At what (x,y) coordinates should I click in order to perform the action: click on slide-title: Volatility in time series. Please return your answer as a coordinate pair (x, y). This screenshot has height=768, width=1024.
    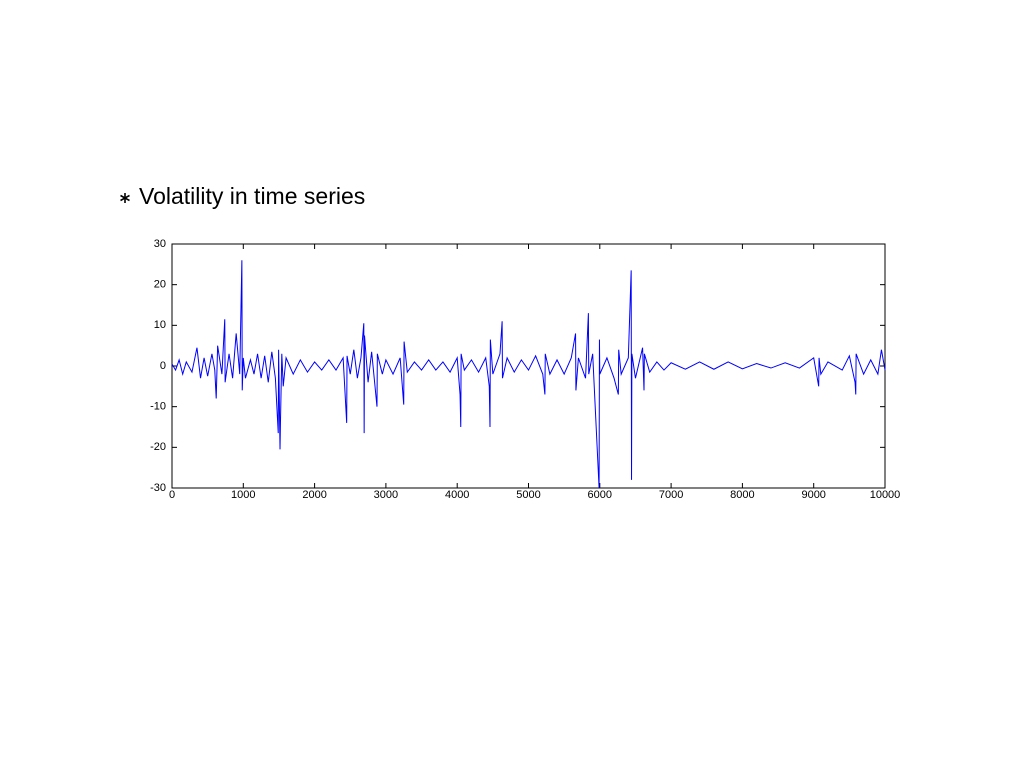
    Looking at the image, I should click on (252, 196).